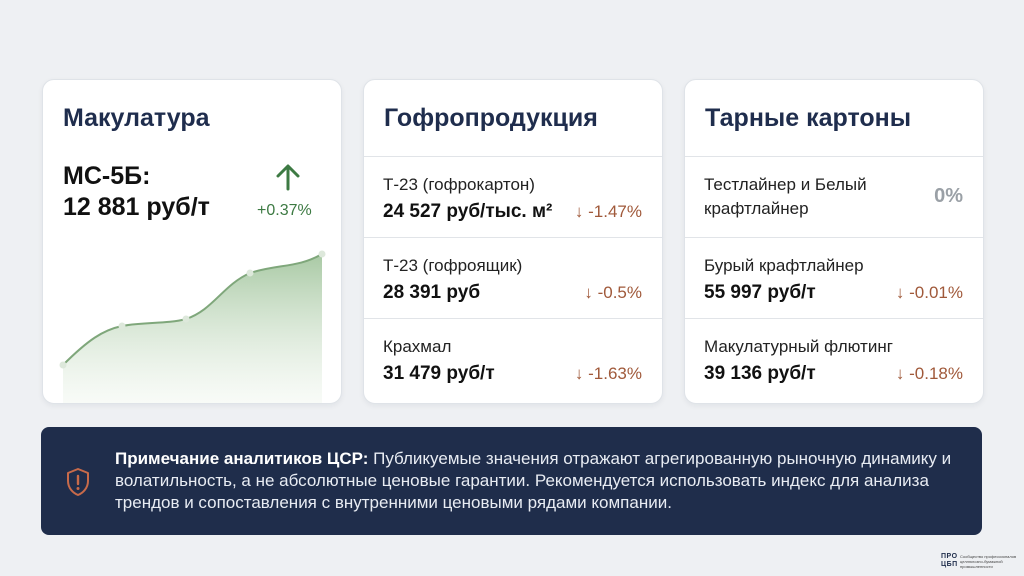  Describe the element at coordinates (784, 265) in the screenshot. I see `row-label: Бурый крафтлайнер` at that location.